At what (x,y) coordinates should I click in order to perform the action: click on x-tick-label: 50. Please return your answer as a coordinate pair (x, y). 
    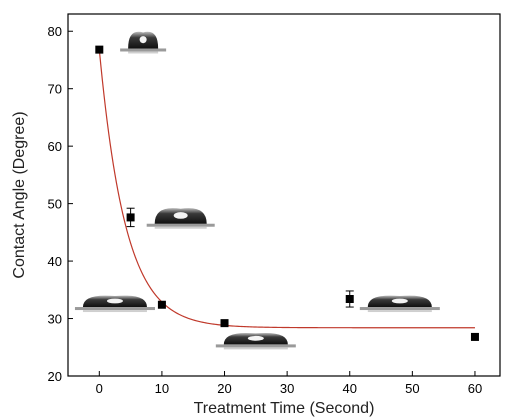
    Looking at the image, I should click on (412, 388).